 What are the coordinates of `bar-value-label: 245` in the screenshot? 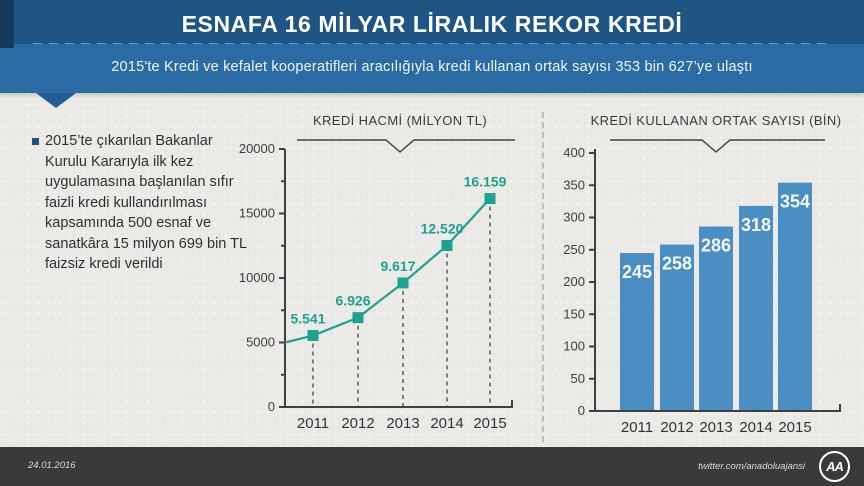 It's located at (637, 272).